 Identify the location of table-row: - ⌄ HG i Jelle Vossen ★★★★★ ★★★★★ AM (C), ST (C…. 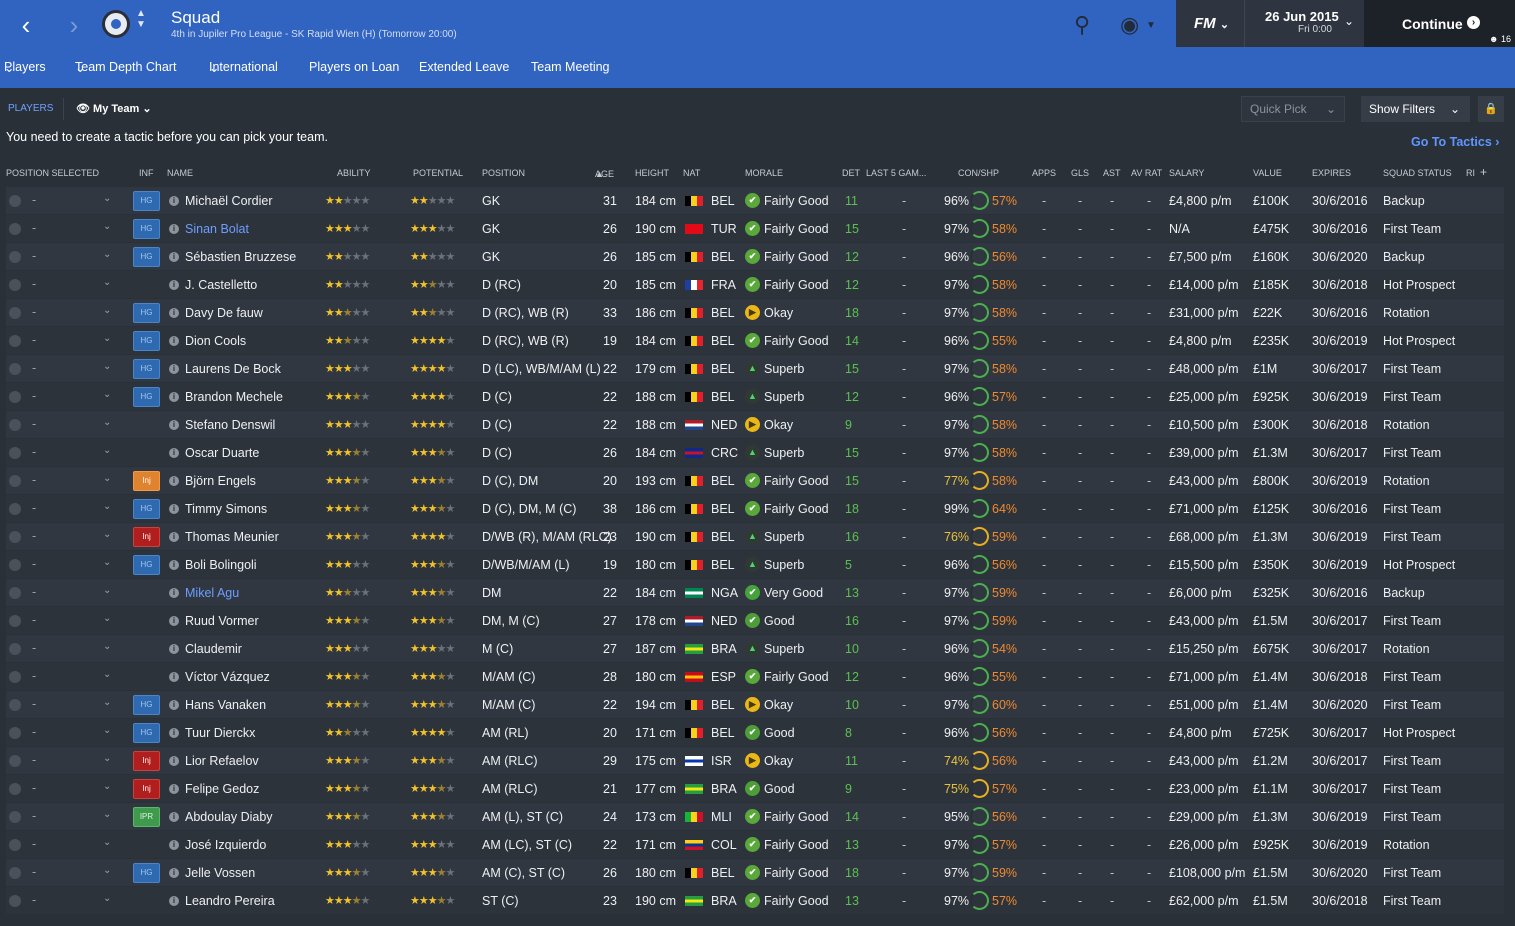
(755, 873).